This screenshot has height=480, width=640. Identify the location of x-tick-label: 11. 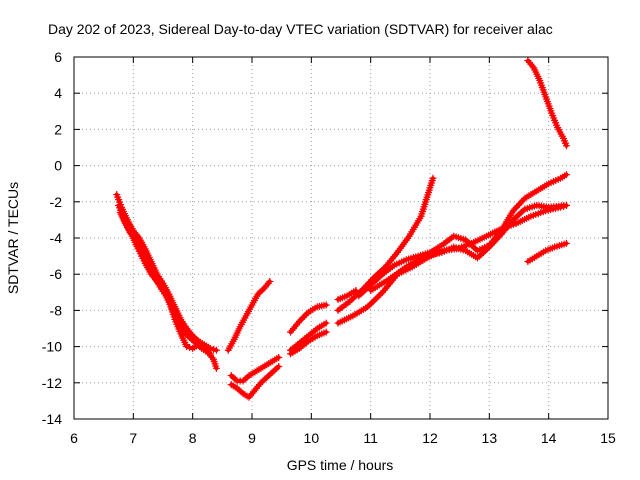
(370, 438).